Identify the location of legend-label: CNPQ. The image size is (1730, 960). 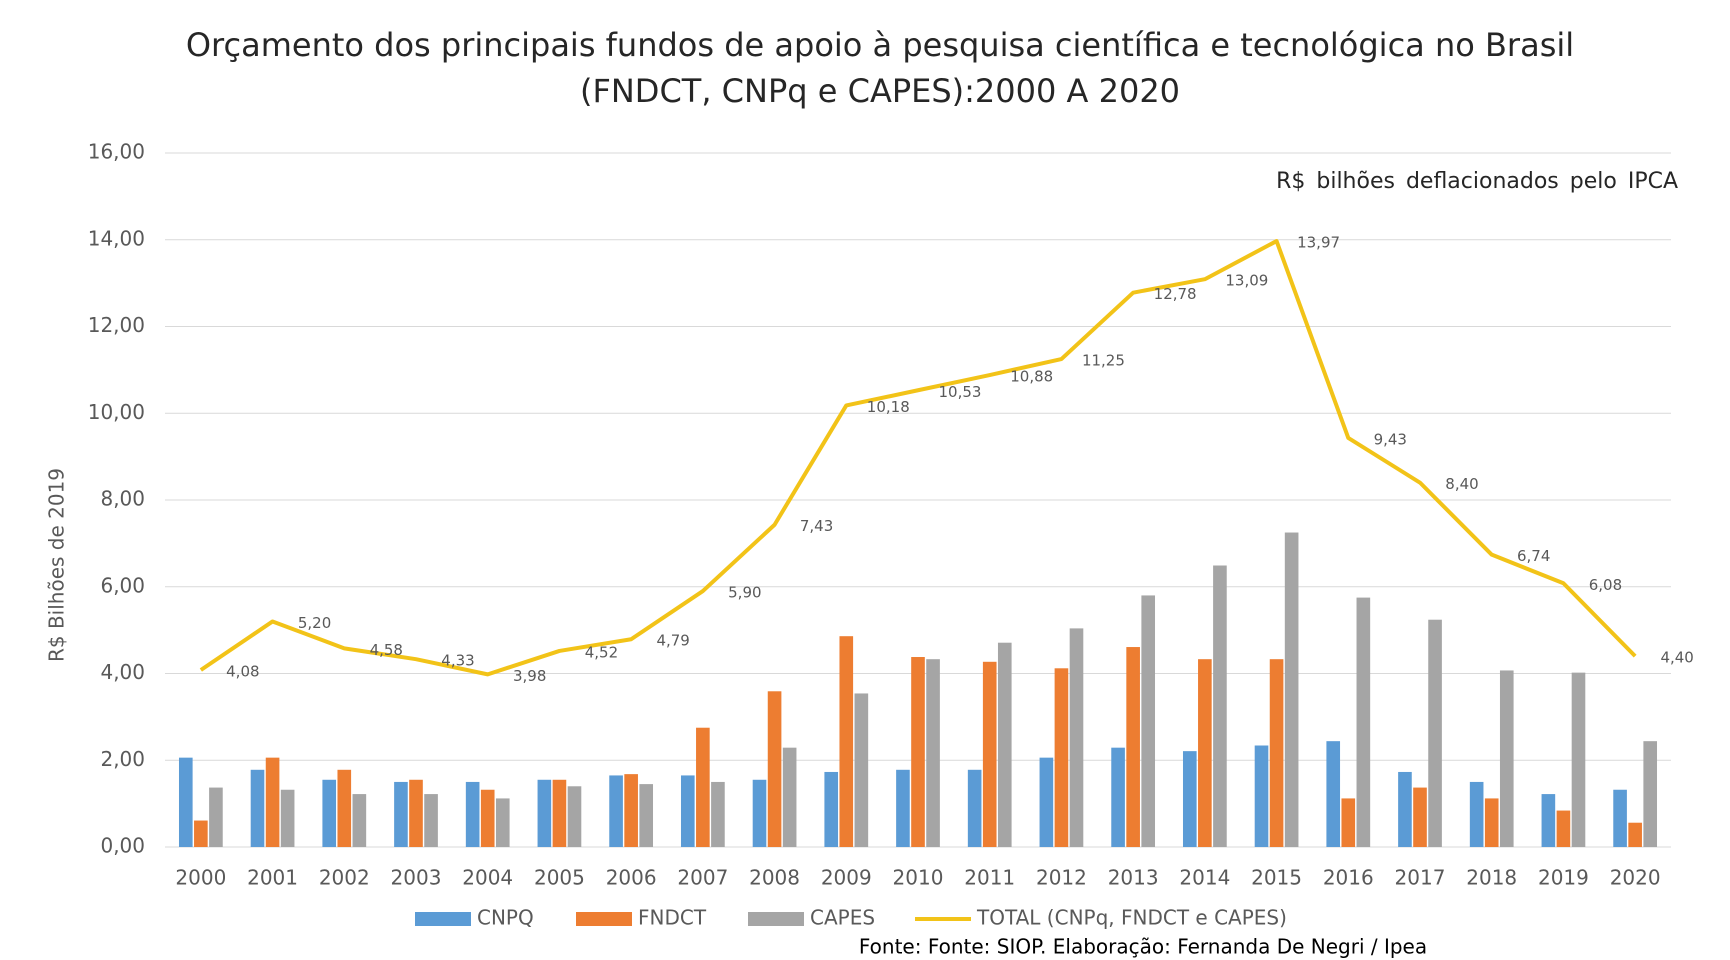
(505, 918).